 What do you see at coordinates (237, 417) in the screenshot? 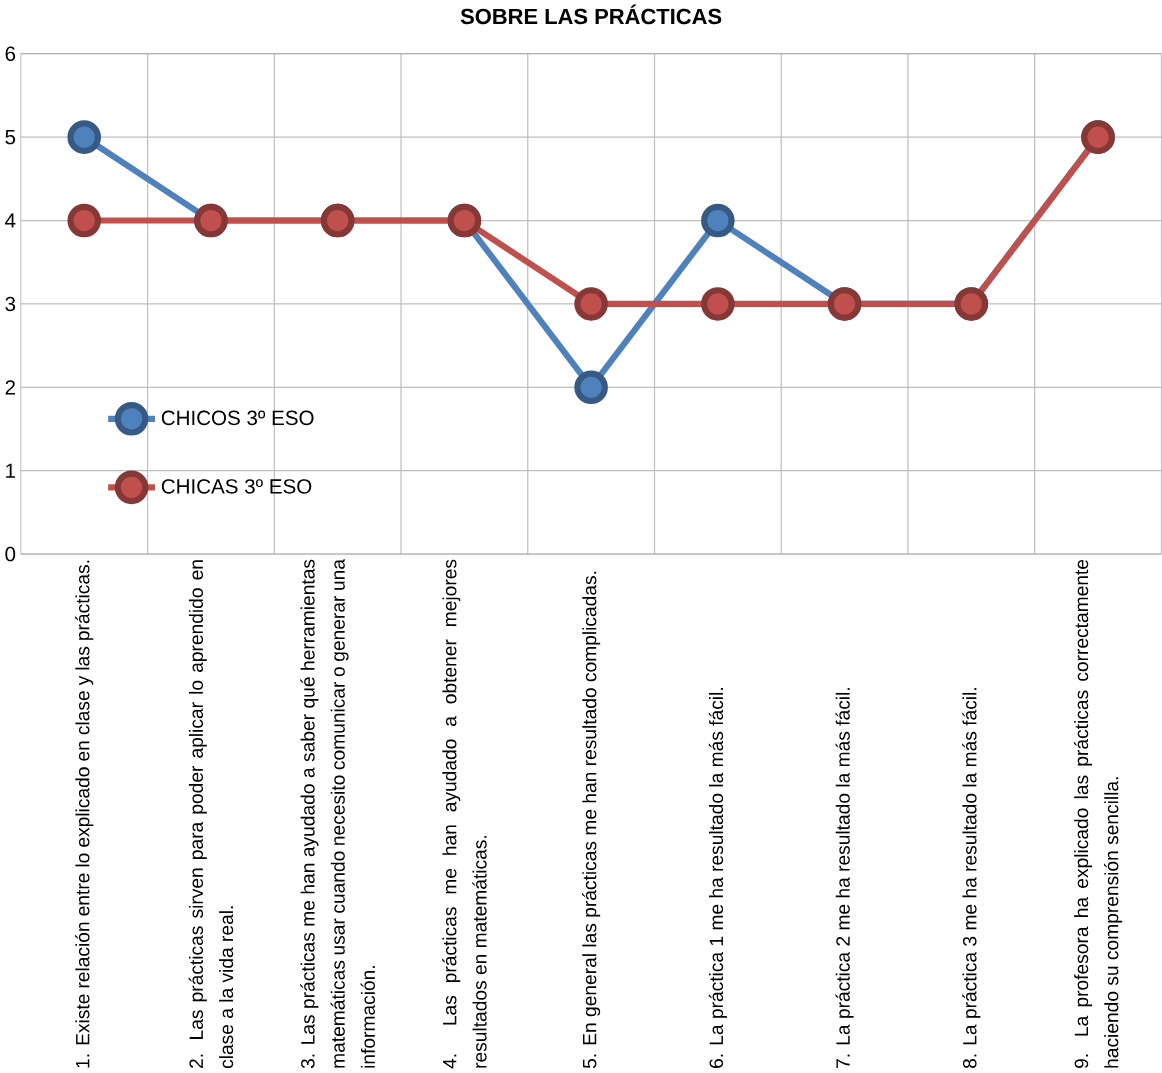
I see `legend-label: CHICOS 3º ESO` at bounding box center [237, 417].